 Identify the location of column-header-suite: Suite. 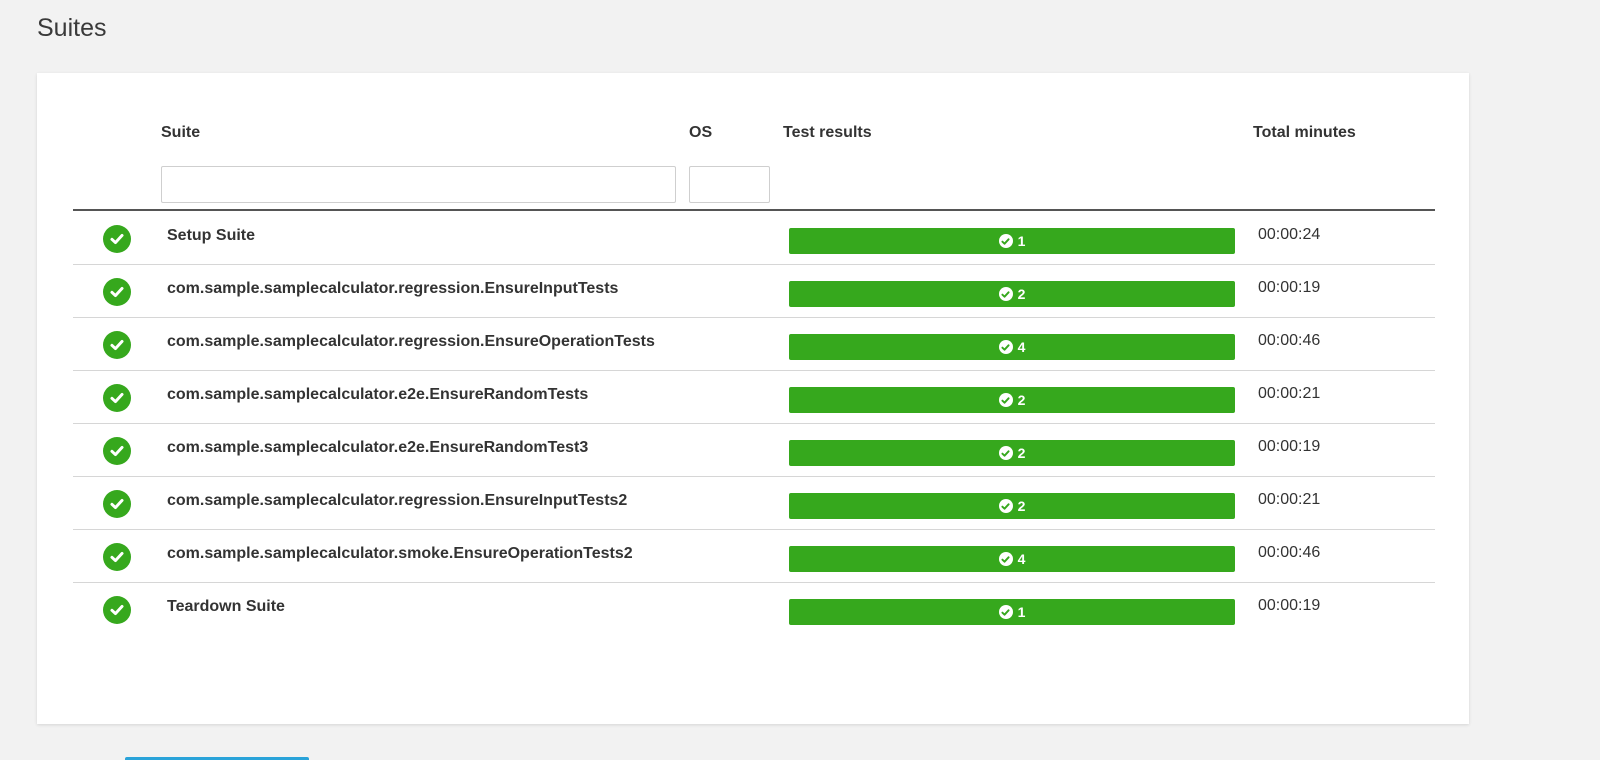
(181, 132).